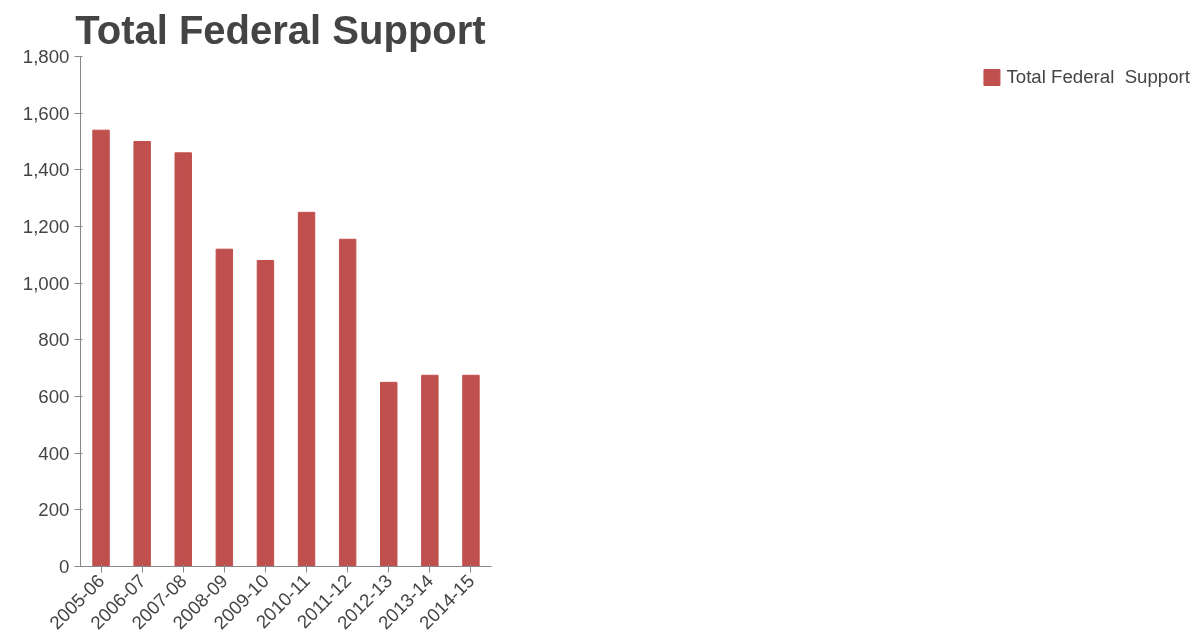  I want to click on y-tick-label: 1,800, so click(46, 56).